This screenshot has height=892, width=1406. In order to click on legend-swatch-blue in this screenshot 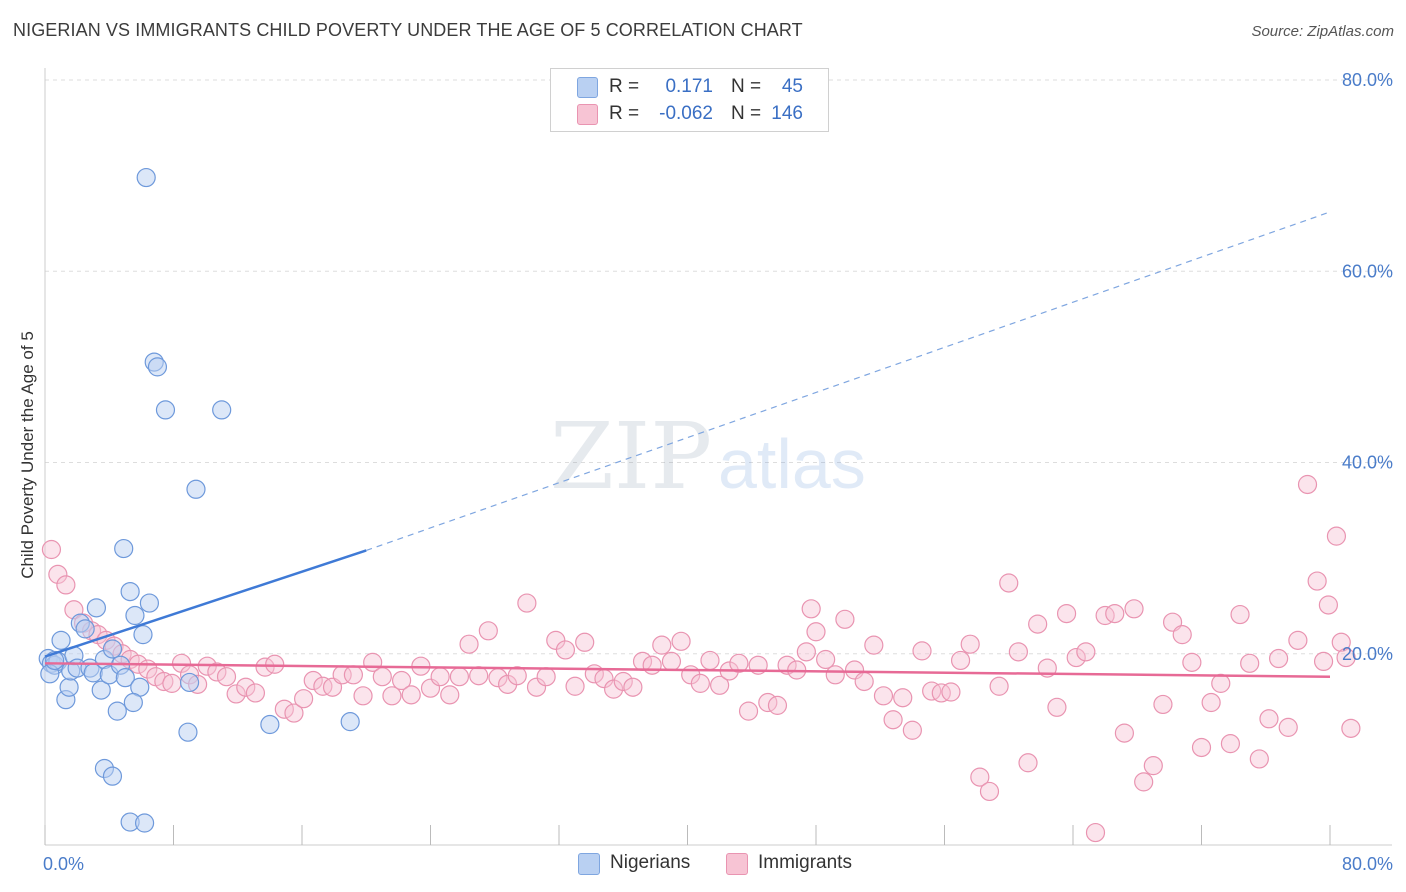, I will do `click(587, 87)`.